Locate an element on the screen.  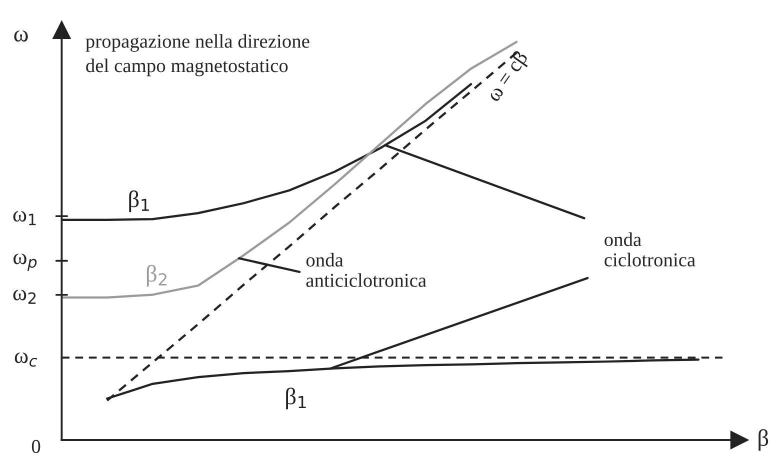
x-axis-title: β is located at coordinates (763, 440).